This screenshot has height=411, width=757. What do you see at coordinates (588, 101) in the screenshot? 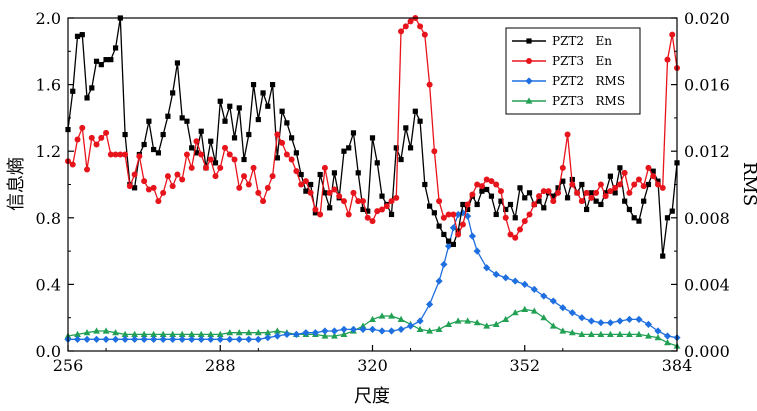
I see `legend-label: PZT3 RMS` at bounding box center [588, 101].